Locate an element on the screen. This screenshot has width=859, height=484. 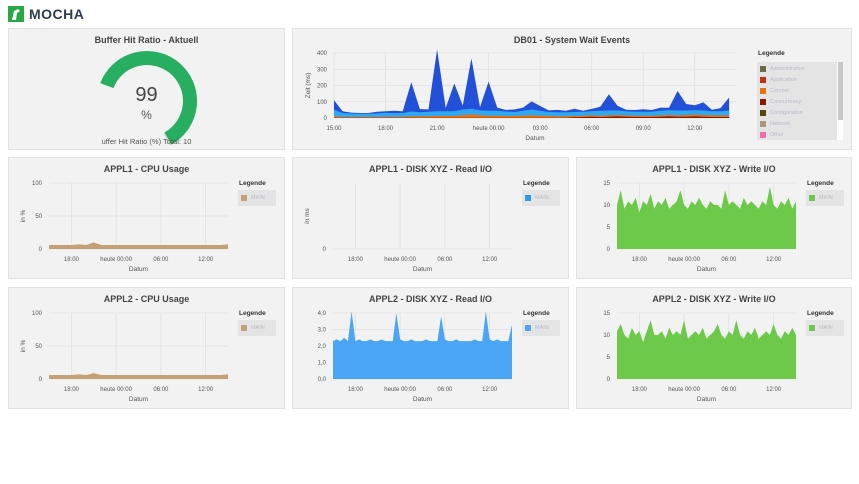
panel-title: Buffer Hit Ratio - Aktuell is located at coordinates (146, 40).